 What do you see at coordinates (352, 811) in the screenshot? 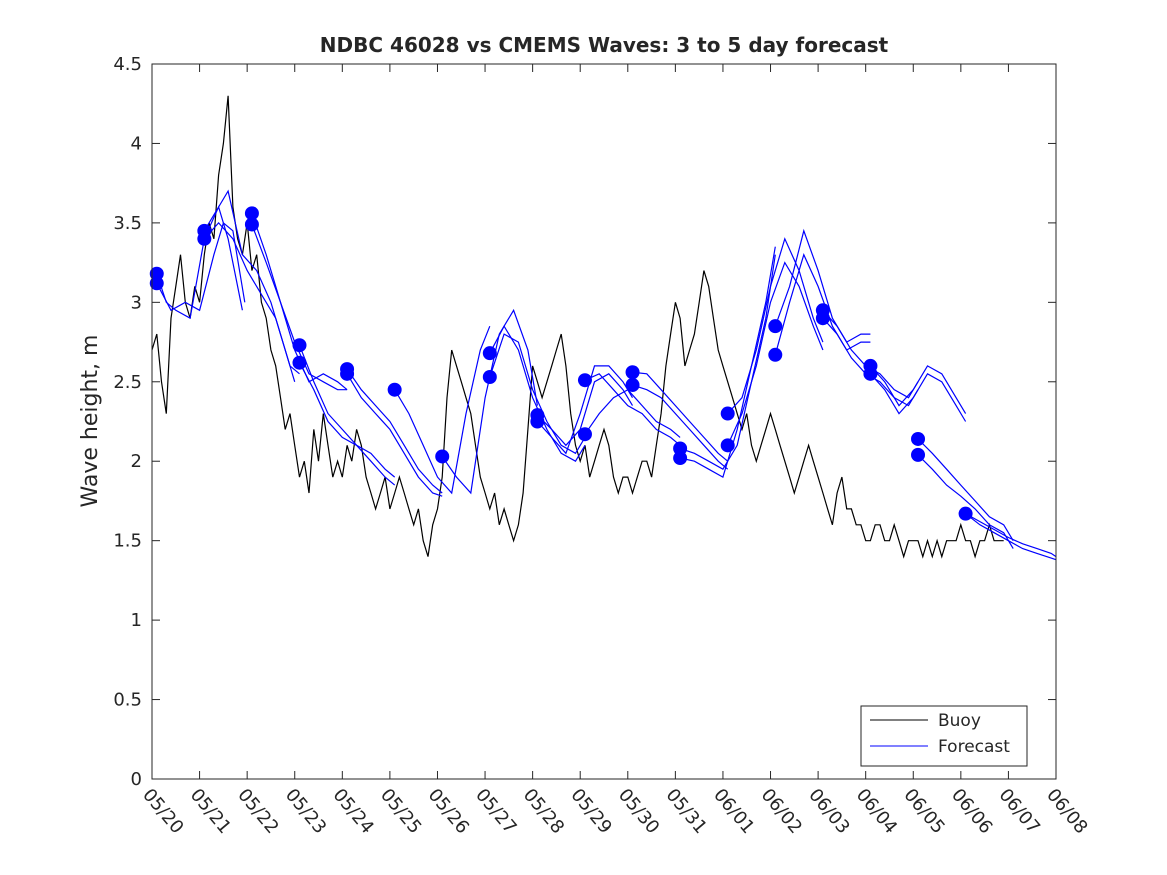
I see `x-tick-label: 05/24` at bounding box center [352, 811].